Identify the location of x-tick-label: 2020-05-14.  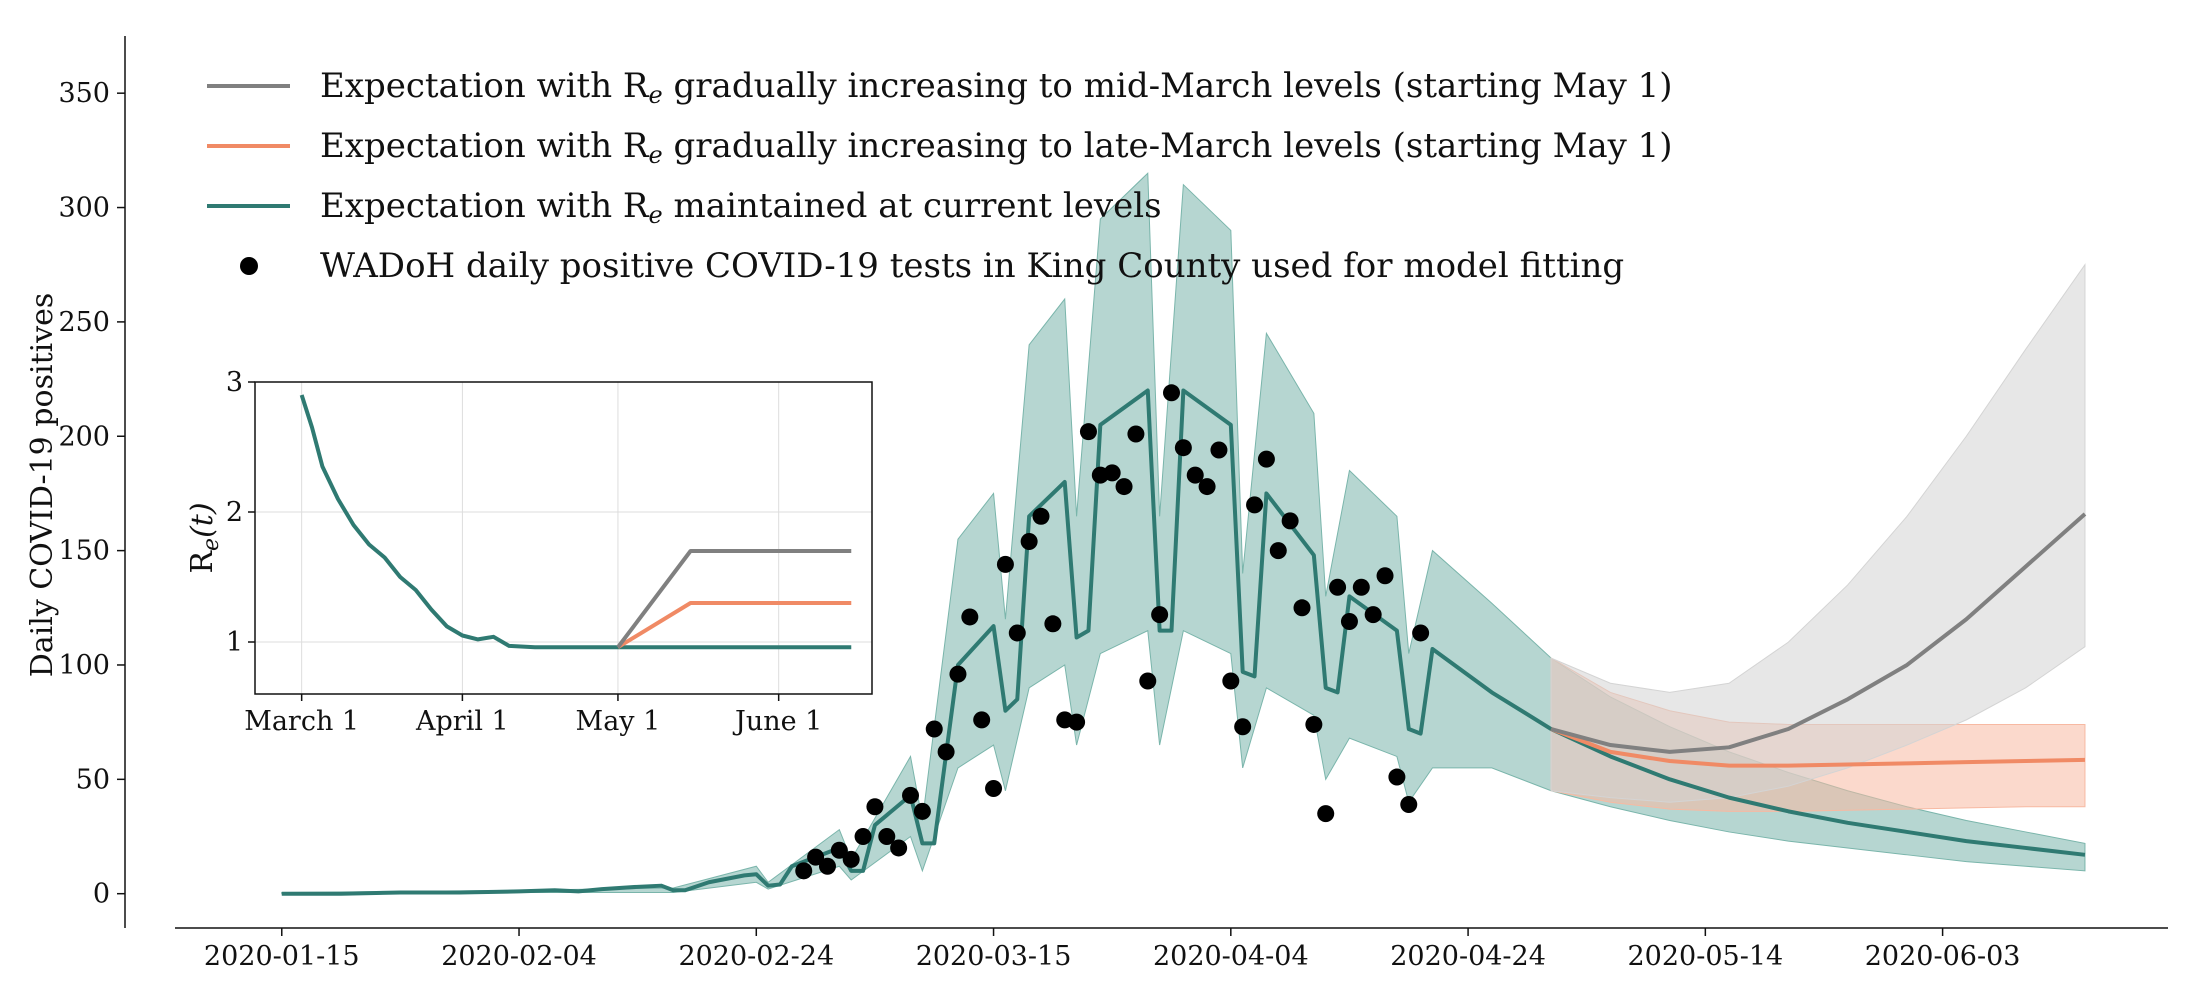
(1706, 956).